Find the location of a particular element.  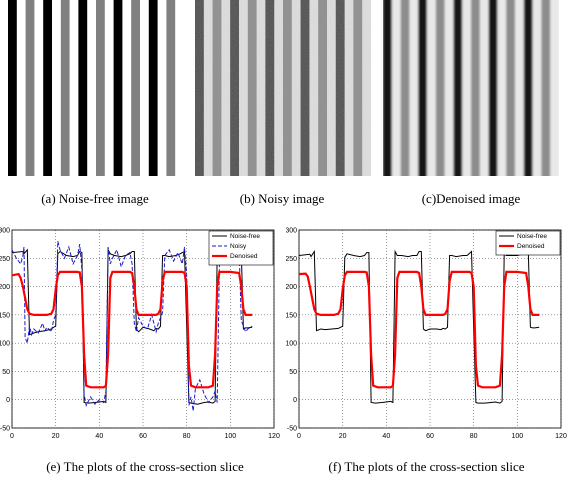

caption-b: (b) Noisy image is located at coordinates (282, 198).